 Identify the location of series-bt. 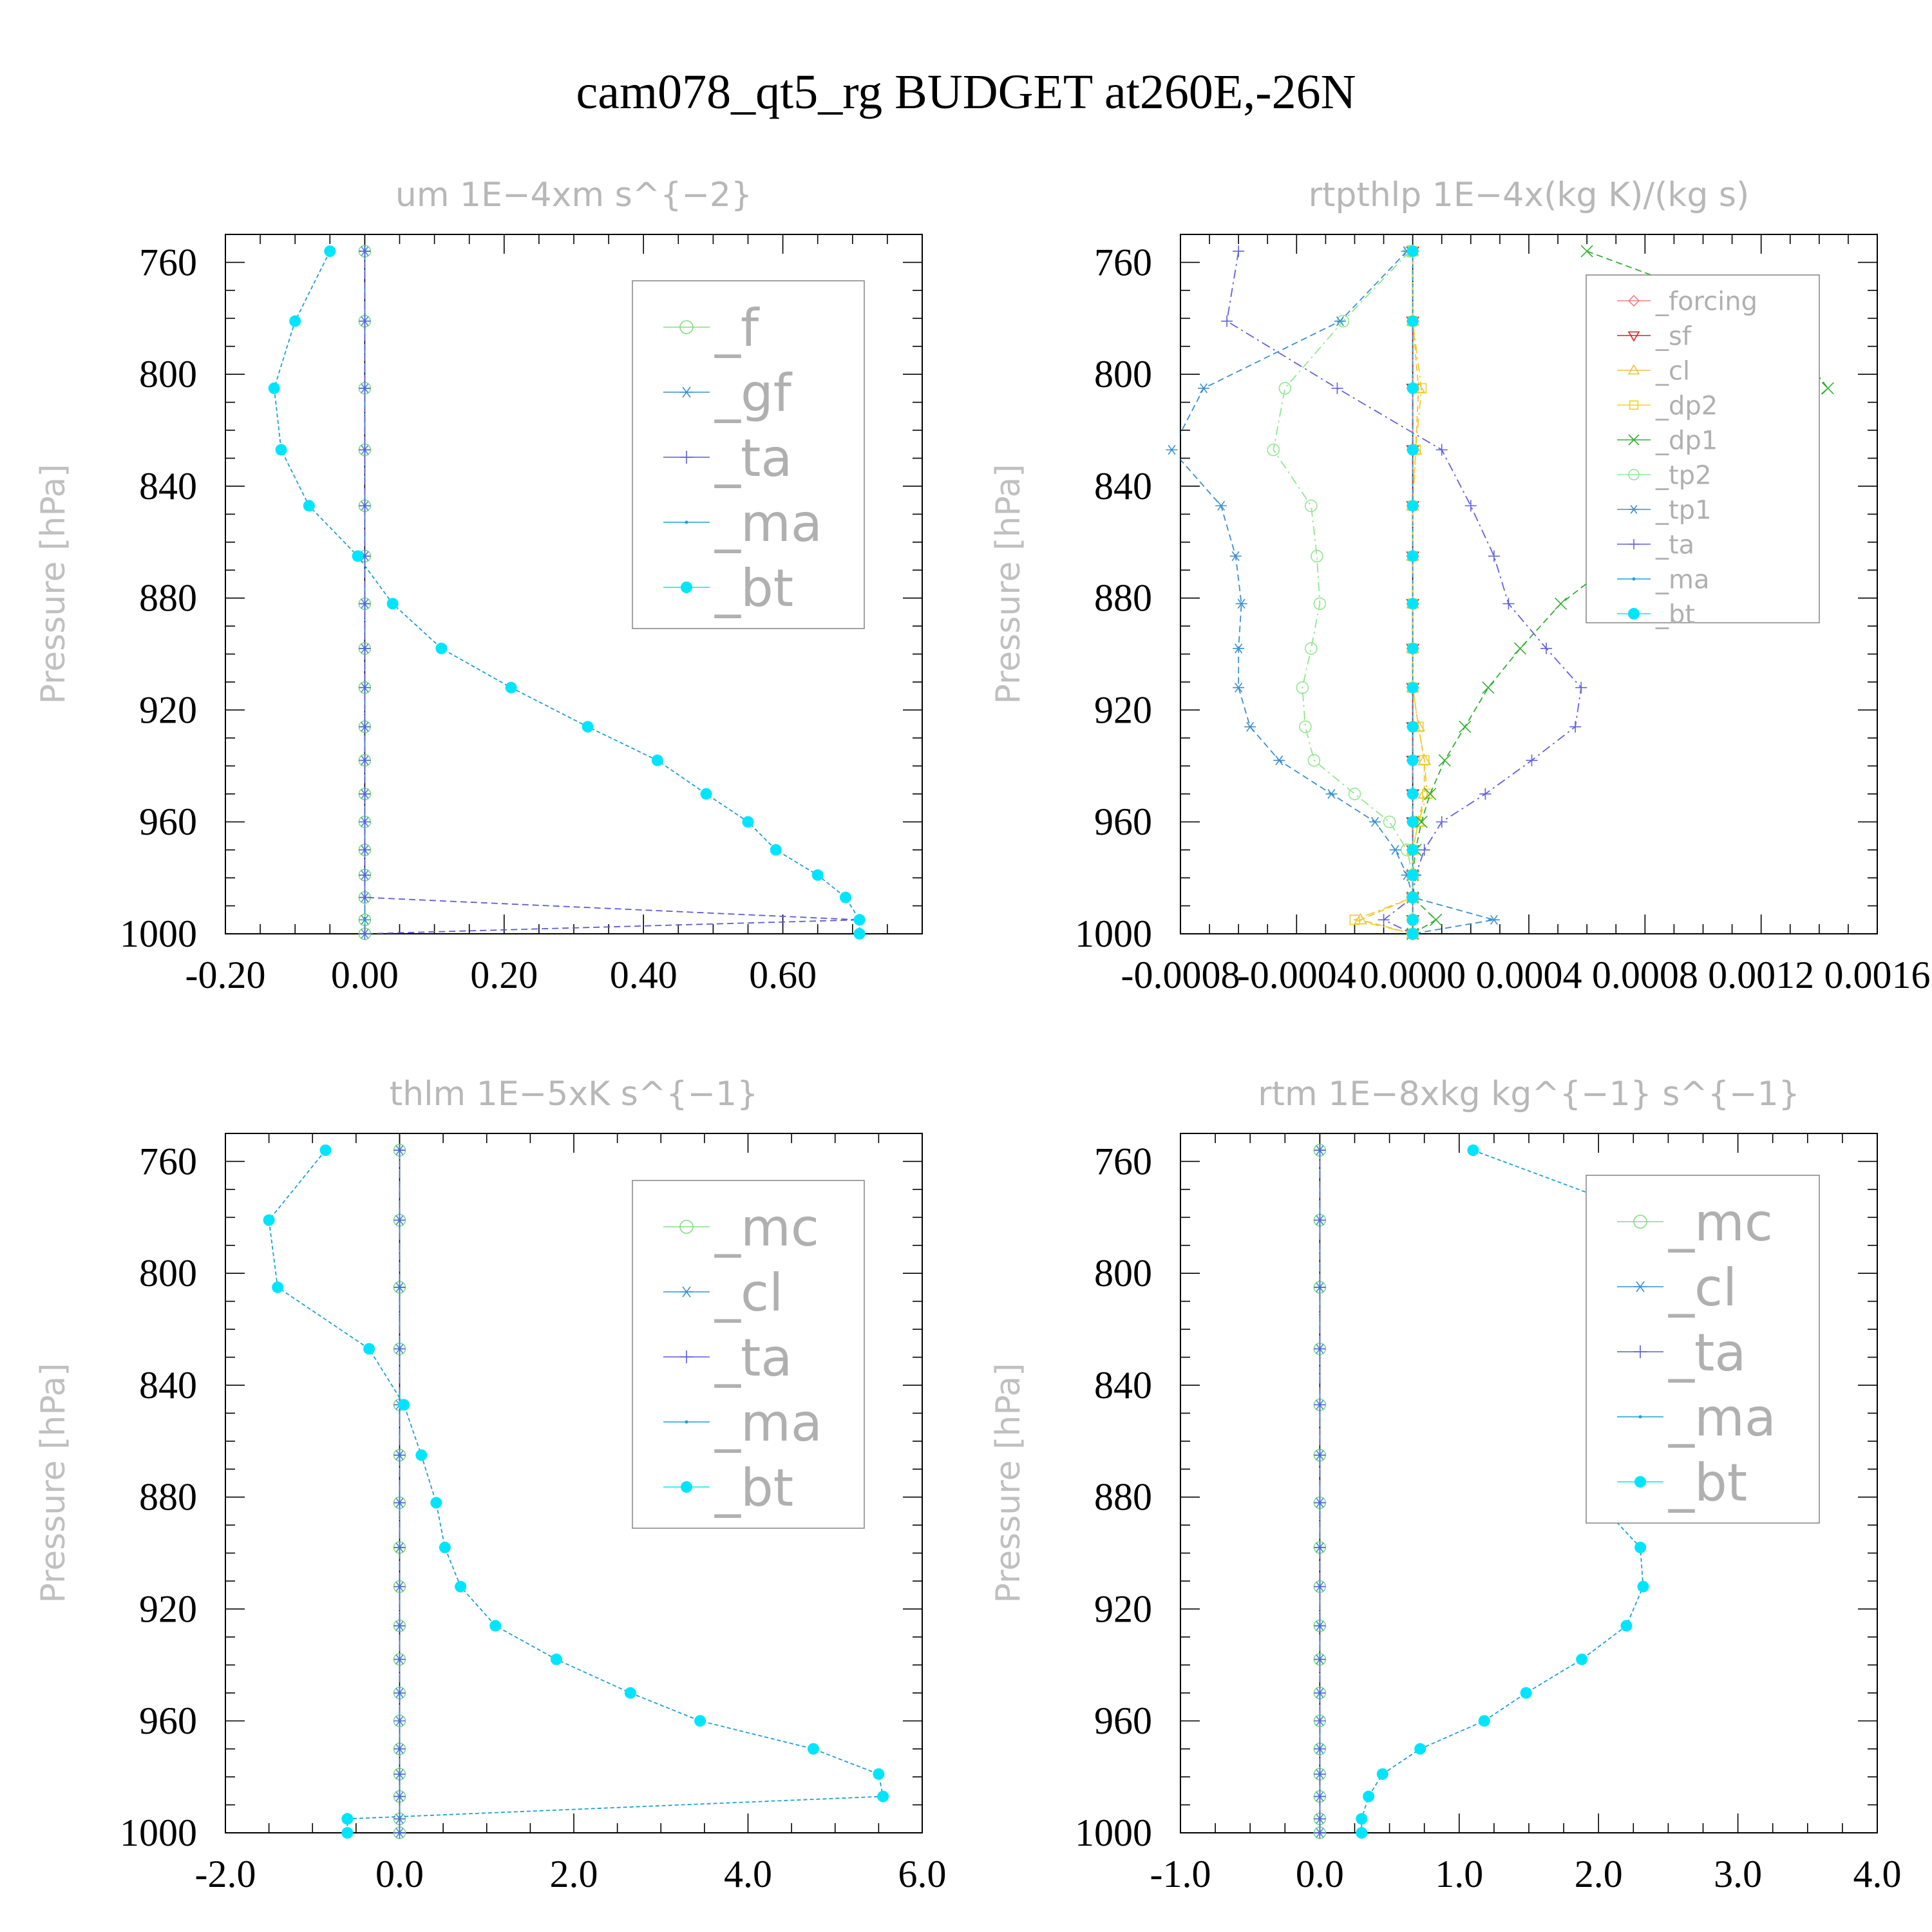
(576, 1492).